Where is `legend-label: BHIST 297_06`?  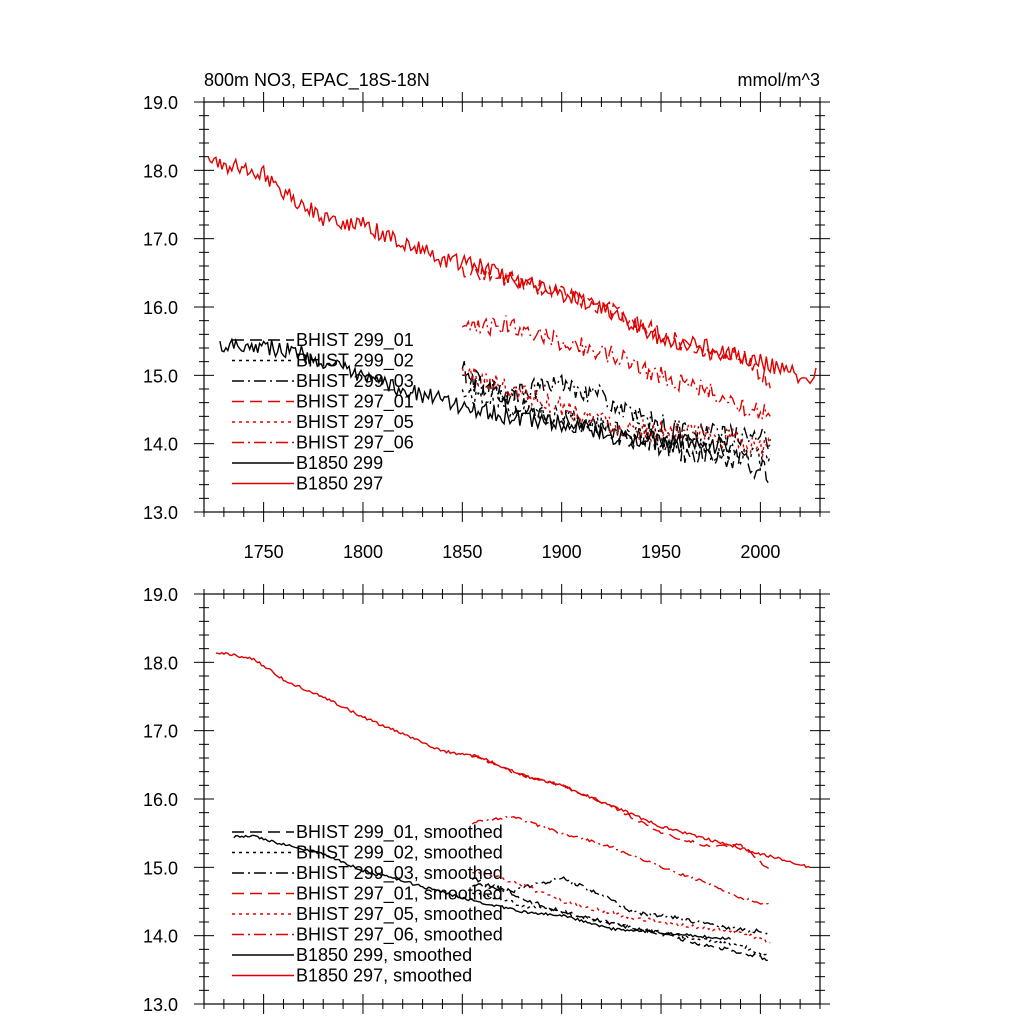 legend-label: BHIST 297_06 is located at coordinates (355, 443).